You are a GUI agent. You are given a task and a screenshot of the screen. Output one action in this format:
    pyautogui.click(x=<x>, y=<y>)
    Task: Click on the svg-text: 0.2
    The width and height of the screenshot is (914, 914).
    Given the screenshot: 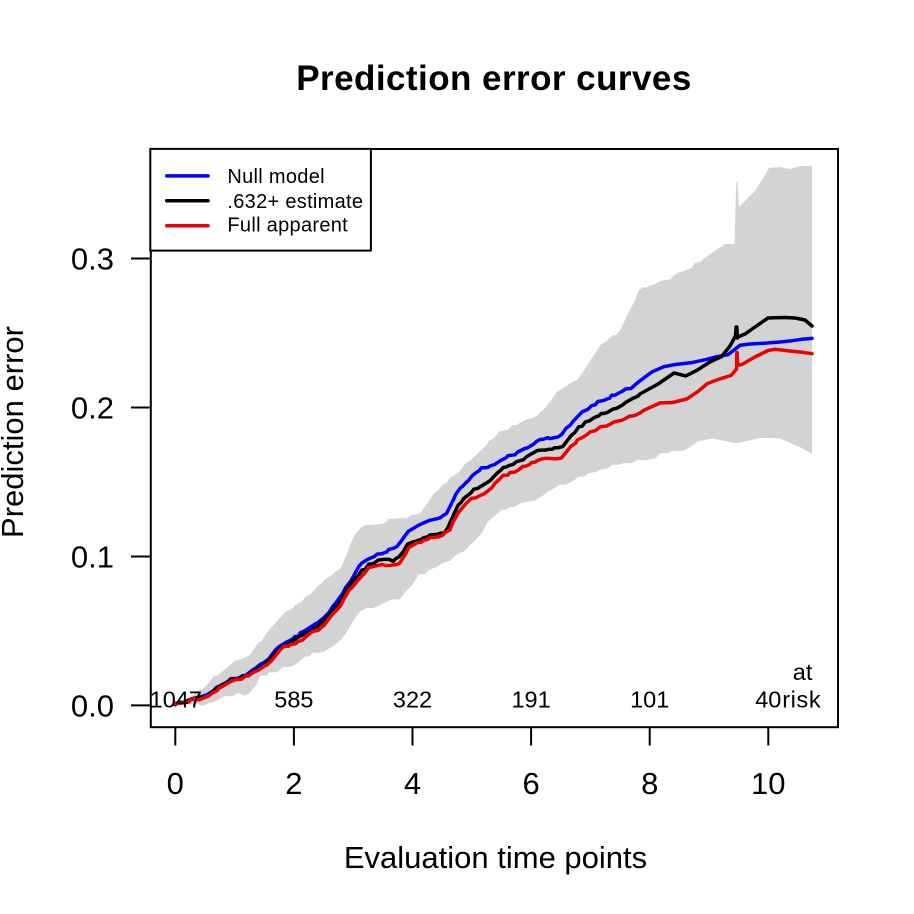 What is the action you would take?
    pyautogui.click(x=92, y=408)
    